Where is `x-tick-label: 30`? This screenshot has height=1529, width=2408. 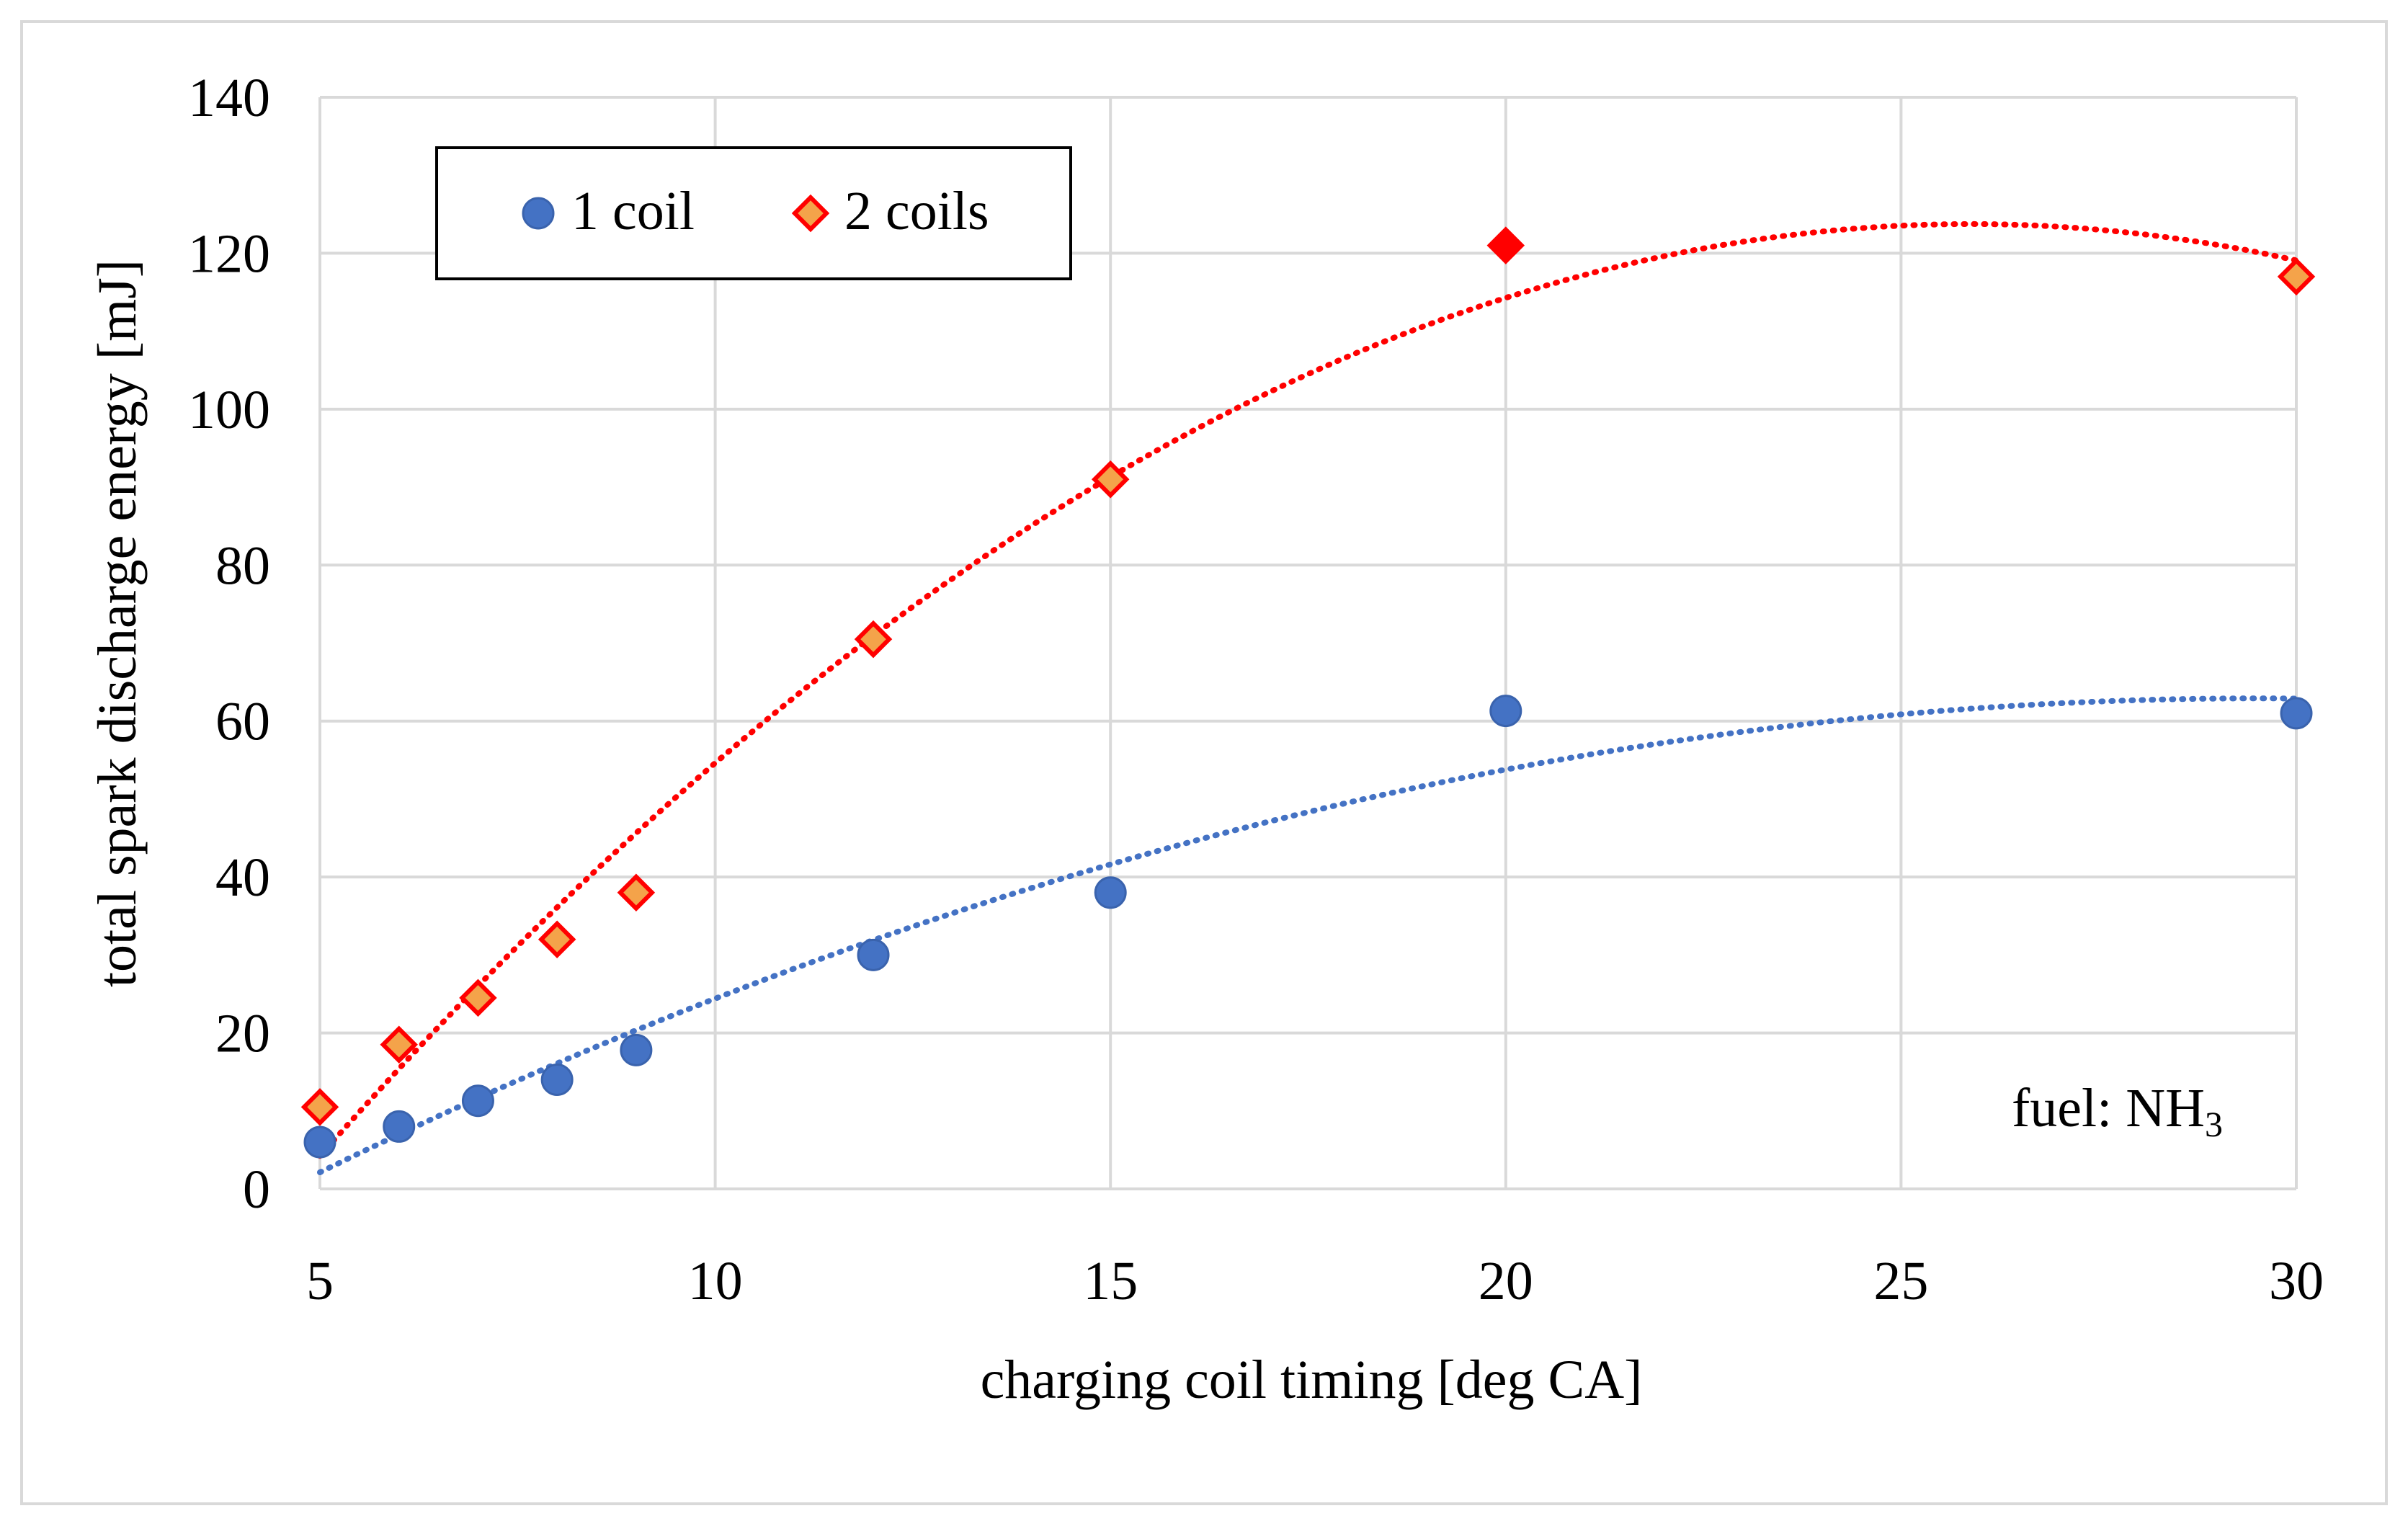 x-tick-label: 30 is located at coordinates (2296, 1281).